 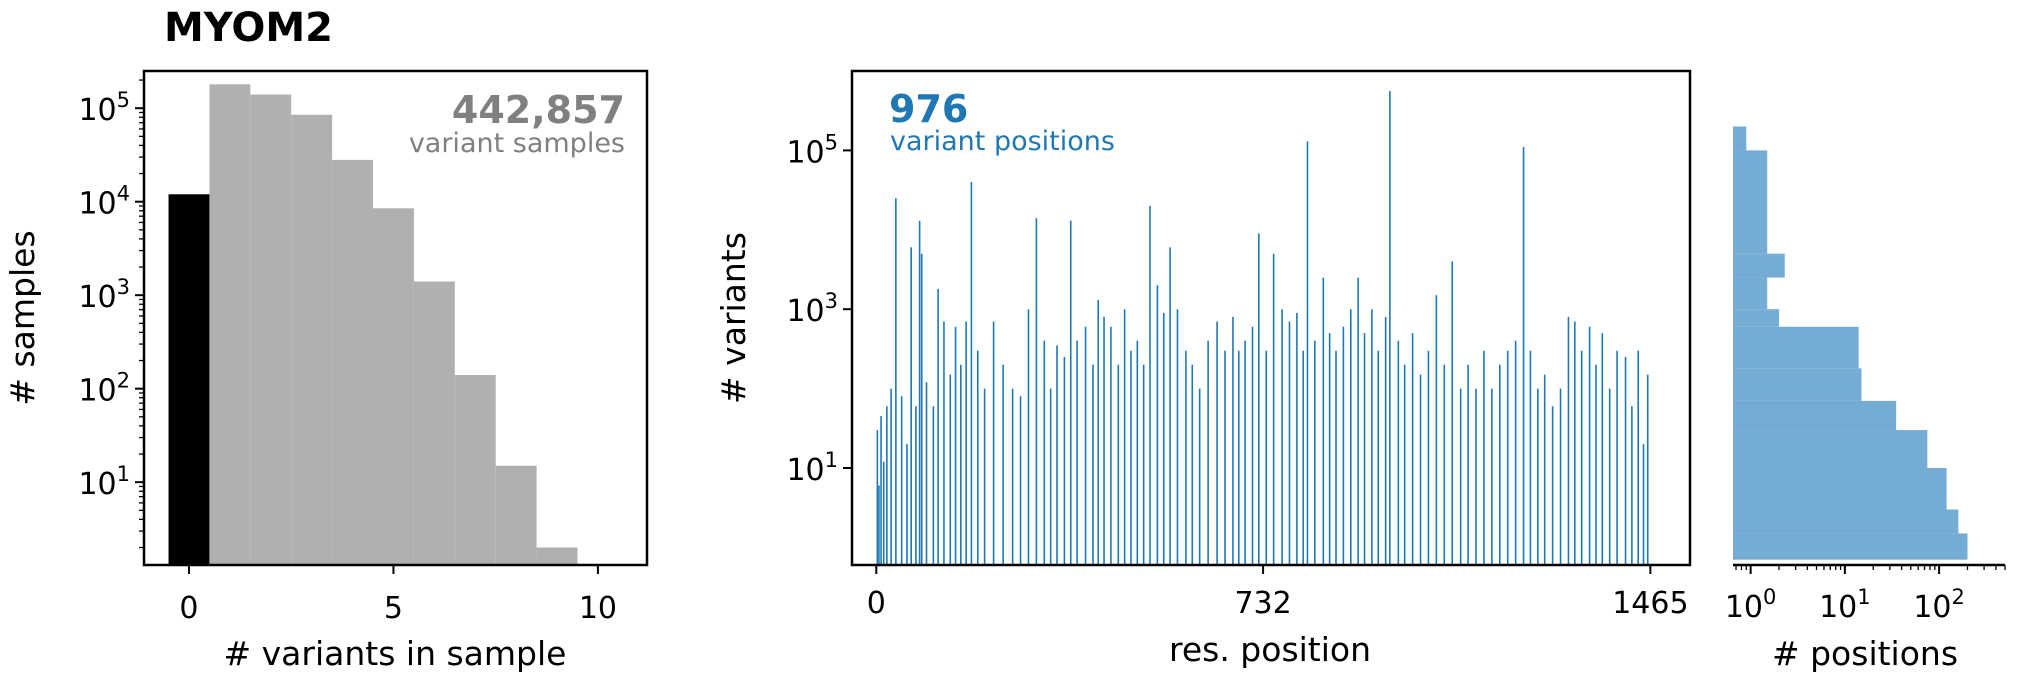 I want to click on positions-histogram-bars, so click(x=1850, y=343).